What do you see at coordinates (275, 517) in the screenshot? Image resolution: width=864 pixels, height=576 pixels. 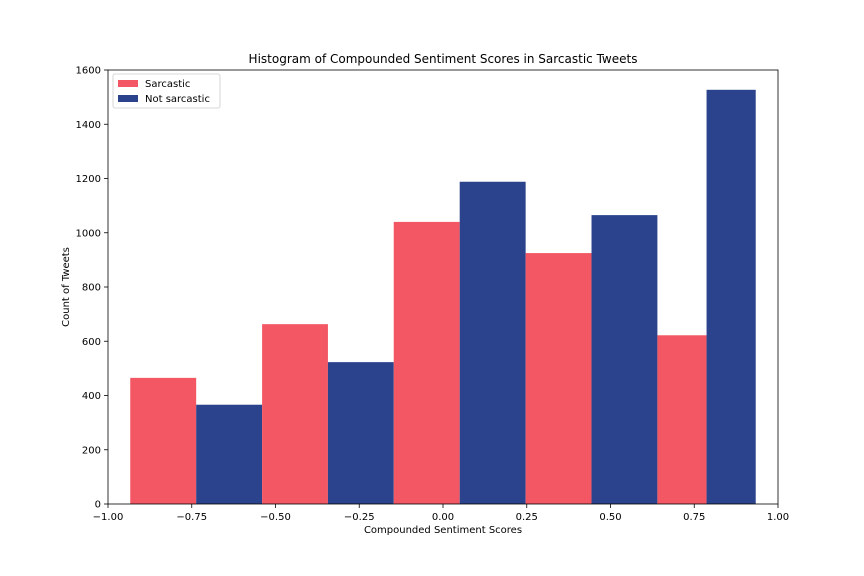 I see `x-tick-label: −0.50` at bounding box center [275, 517].